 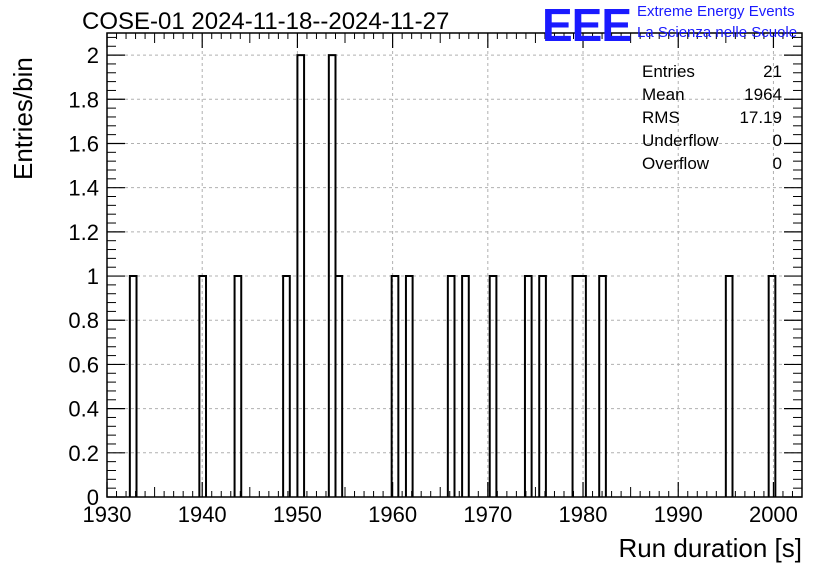 I want to click on stat-label: RMS, so click(x=661, y=117).